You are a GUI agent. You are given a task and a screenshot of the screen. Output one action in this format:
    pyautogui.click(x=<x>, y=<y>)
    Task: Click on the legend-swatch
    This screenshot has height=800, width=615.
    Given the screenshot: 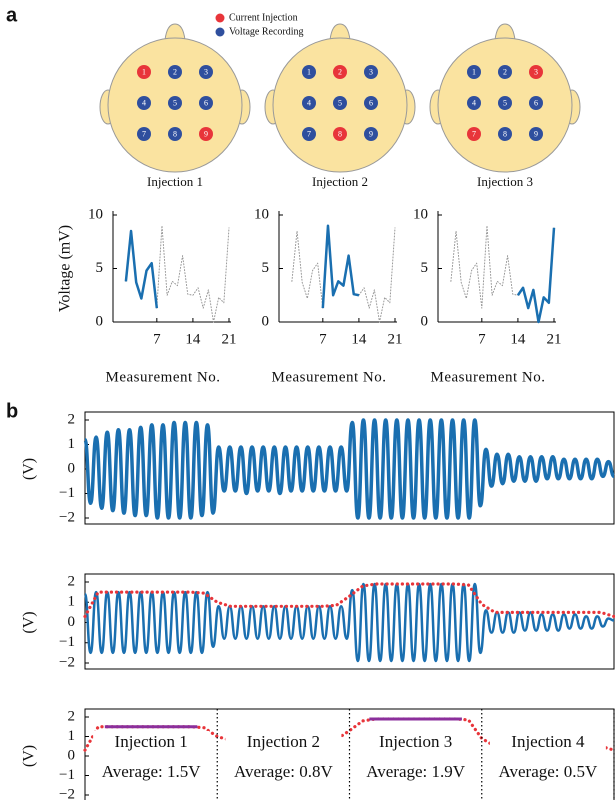 What is the action you would take?
    pyautogui.click(x=220, y=32)
    